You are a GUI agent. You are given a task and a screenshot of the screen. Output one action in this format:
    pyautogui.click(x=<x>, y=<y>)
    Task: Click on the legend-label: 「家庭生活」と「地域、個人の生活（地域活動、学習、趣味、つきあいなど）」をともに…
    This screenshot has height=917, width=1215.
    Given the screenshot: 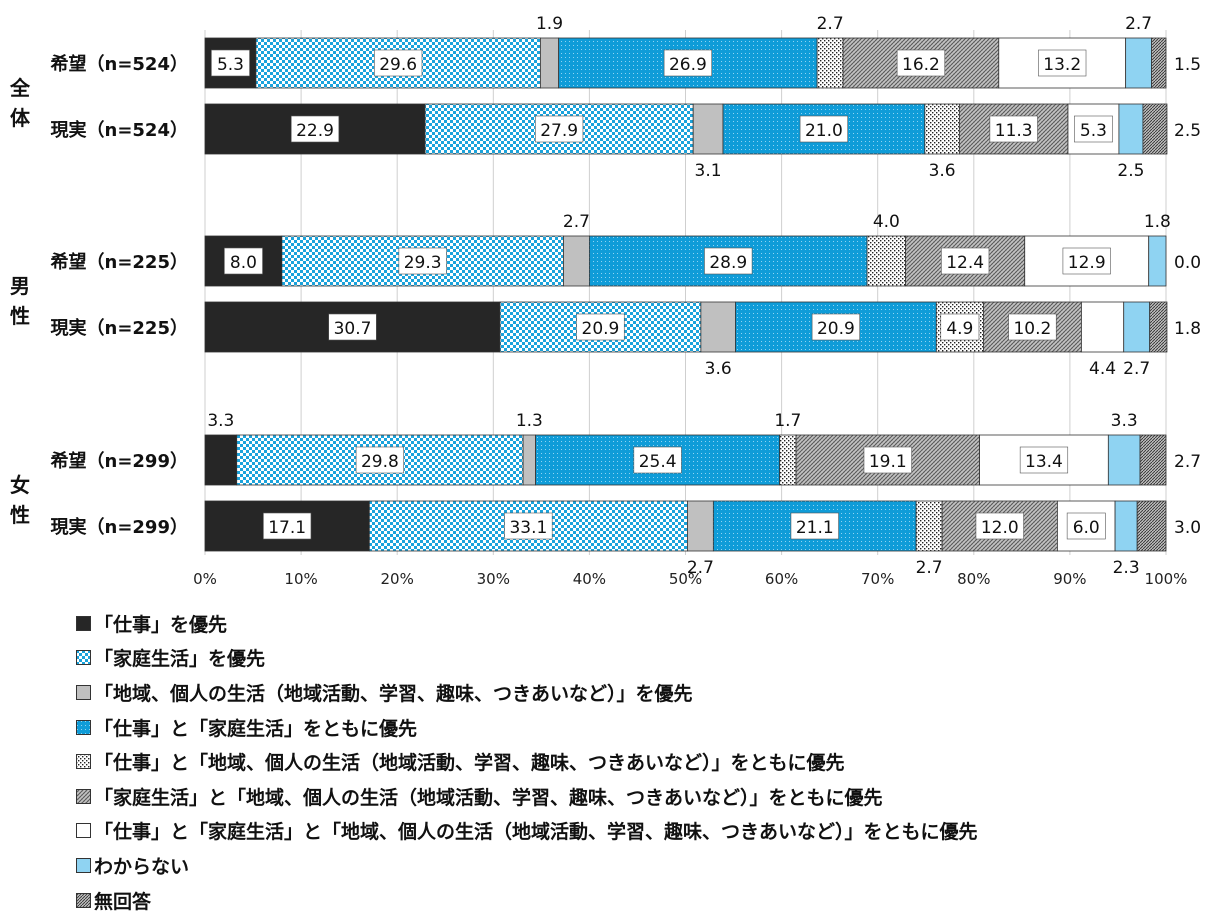 What is the action you would take?
    pyautogui.click(x=488, y=797)
    